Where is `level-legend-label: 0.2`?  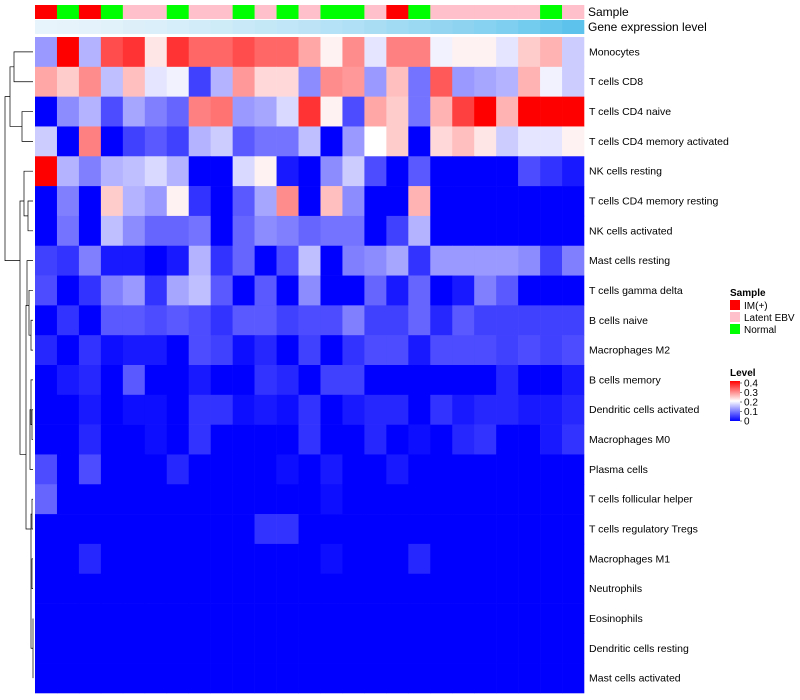
level-legend-label: 0.2 is located at coordinates (751, 403).